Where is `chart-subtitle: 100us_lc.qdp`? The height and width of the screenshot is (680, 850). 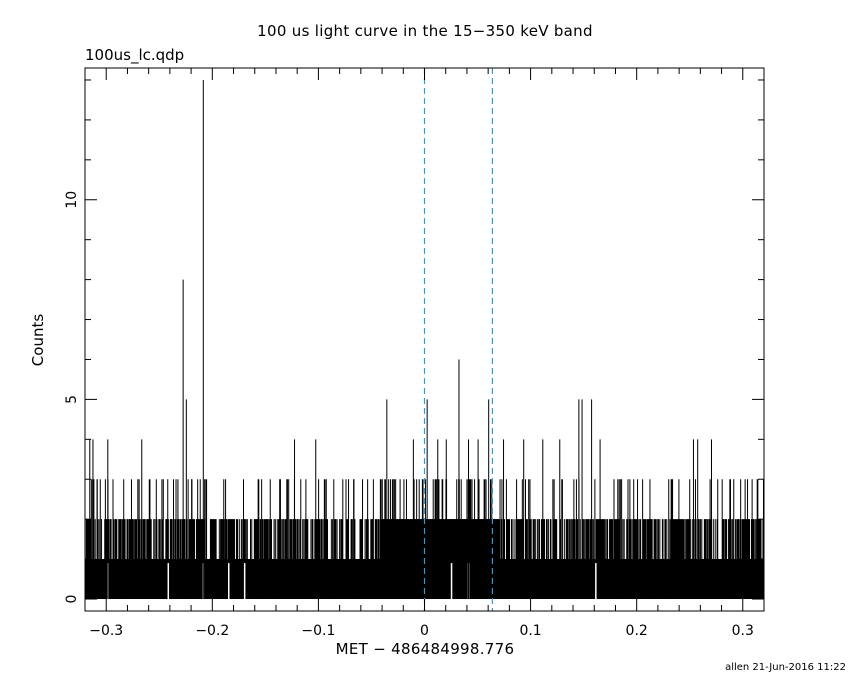 chart-subtitle: 100us_lc.qdp is located at coordinates (135, 55).